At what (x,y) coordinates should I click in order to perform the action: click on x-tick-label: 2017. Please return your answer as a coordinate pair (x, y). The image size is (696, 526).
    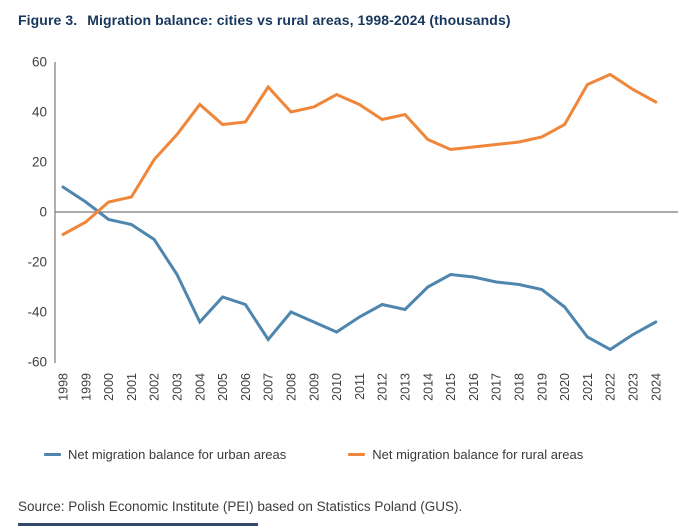
    Looking at the image, I should click on (497, 387).